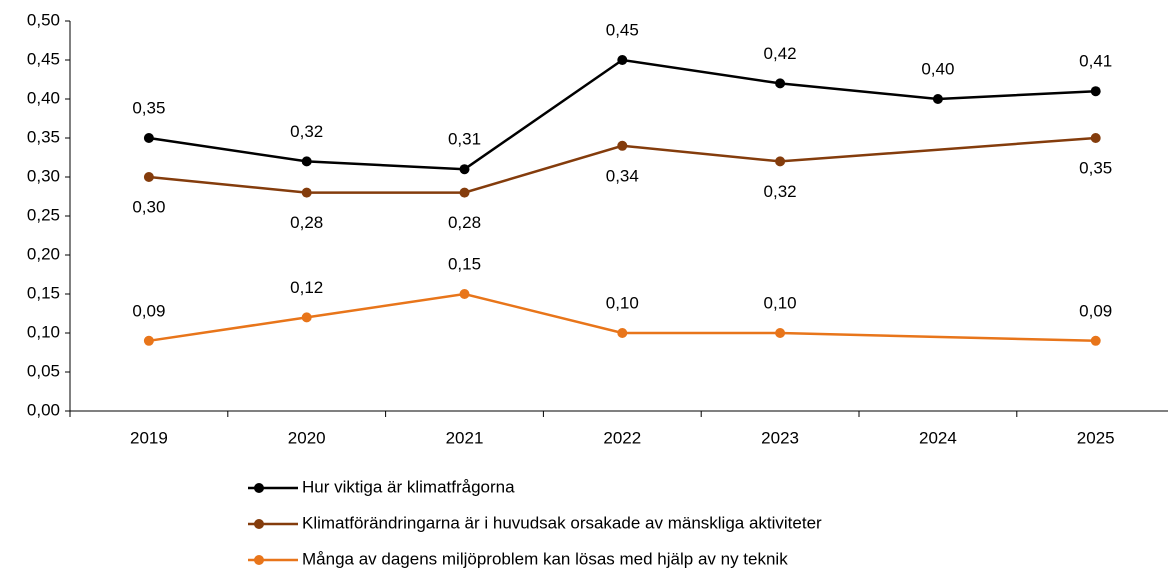  What do you see at coordinates (43, 97) in the screenshot?
I see `y-tick-label: 0,40` at bounding box center [43, 97].